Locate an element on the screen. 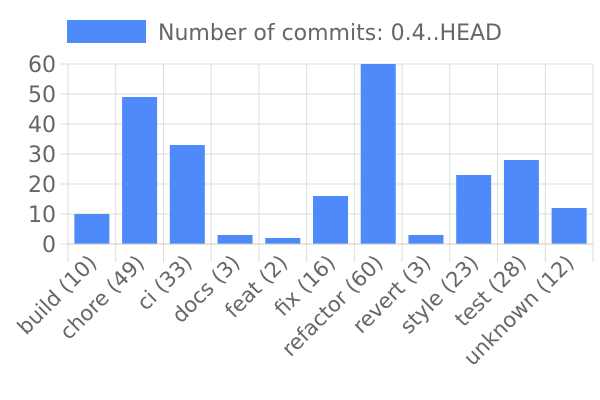  bar-unknown is located at coordinates (569, 226).